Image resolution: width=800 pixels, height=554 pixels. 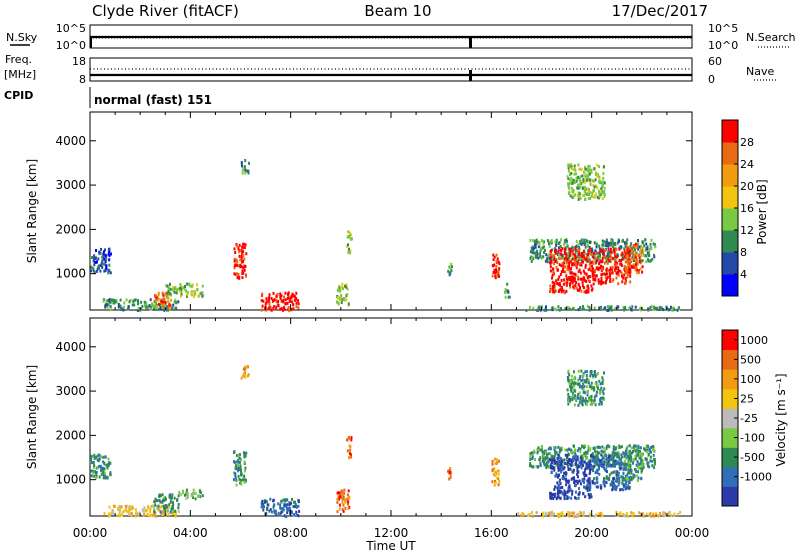 What do you see at coordinates (730, 285) in the screenshot?
I see `power-colorbar-segment` at bounding box center [730, 285].